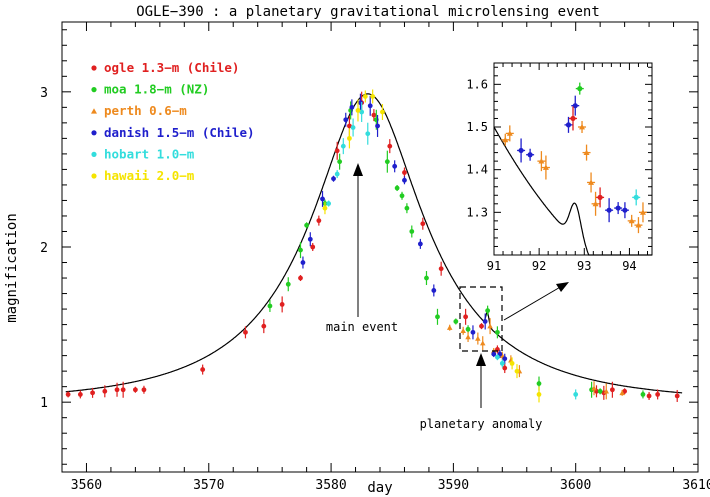 The height and width of the screenshot is (497, 710). What do you see at coordinates (44, 403) in the screenshot?
I see `y-tick-label: 1` at bounding box center [44, 403].